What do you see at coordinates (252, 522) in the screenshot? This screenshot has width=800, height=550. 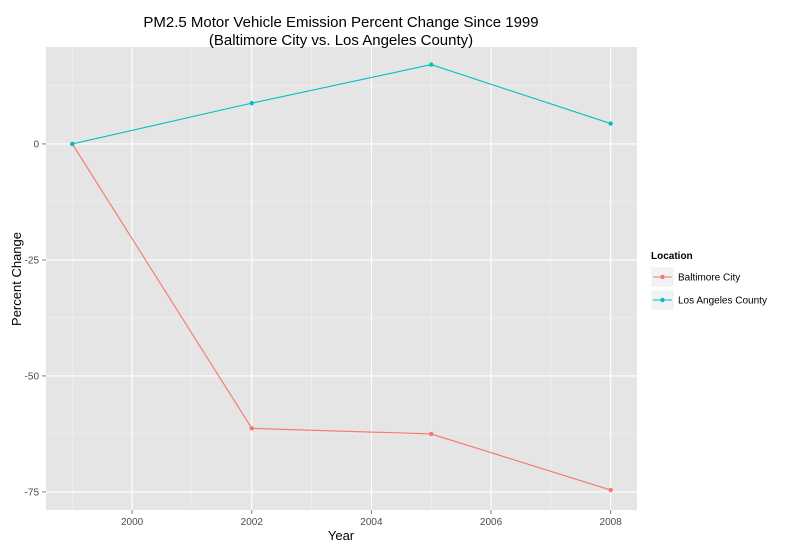 I see `x-tick-label: 2002` at bounding box center [252, 522].